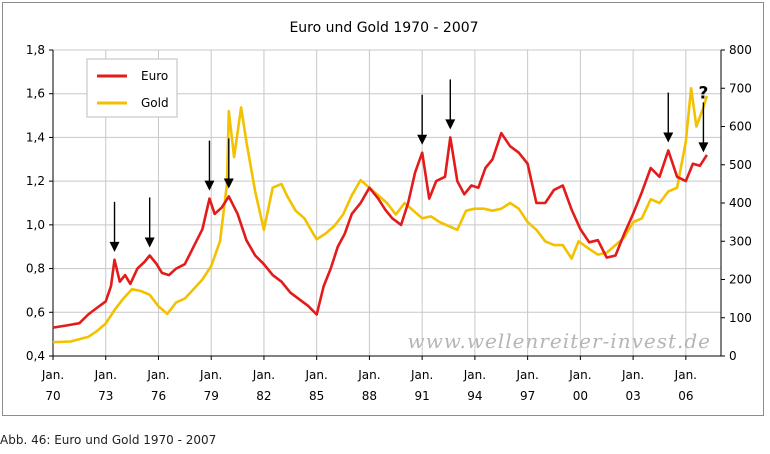 This screenshot has height=454, width=770. Describe the element at coordinates (263, 396) in the screenshot. I see `x-tick-label-year: 82` at that location.